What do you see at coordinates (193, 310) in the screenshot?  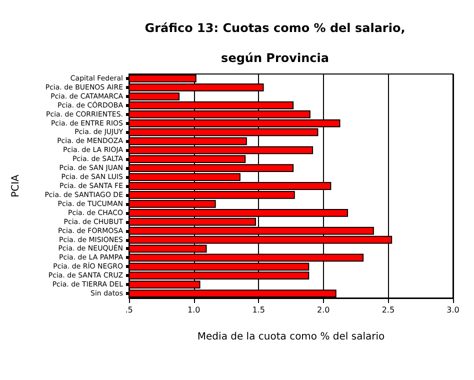 I see `x-tick-label: 1.0` at bounding box center [193, 310].